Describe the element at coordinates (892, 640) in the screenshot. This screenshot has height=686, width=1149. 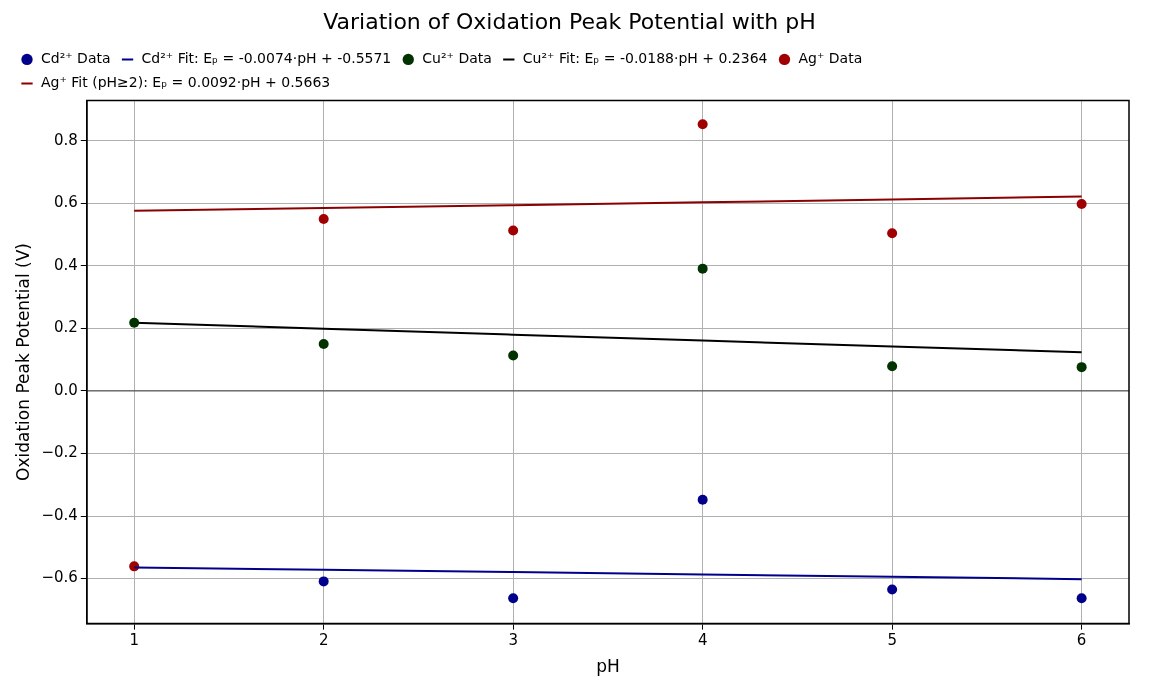
I see `x-tick-label: 5` at that location.